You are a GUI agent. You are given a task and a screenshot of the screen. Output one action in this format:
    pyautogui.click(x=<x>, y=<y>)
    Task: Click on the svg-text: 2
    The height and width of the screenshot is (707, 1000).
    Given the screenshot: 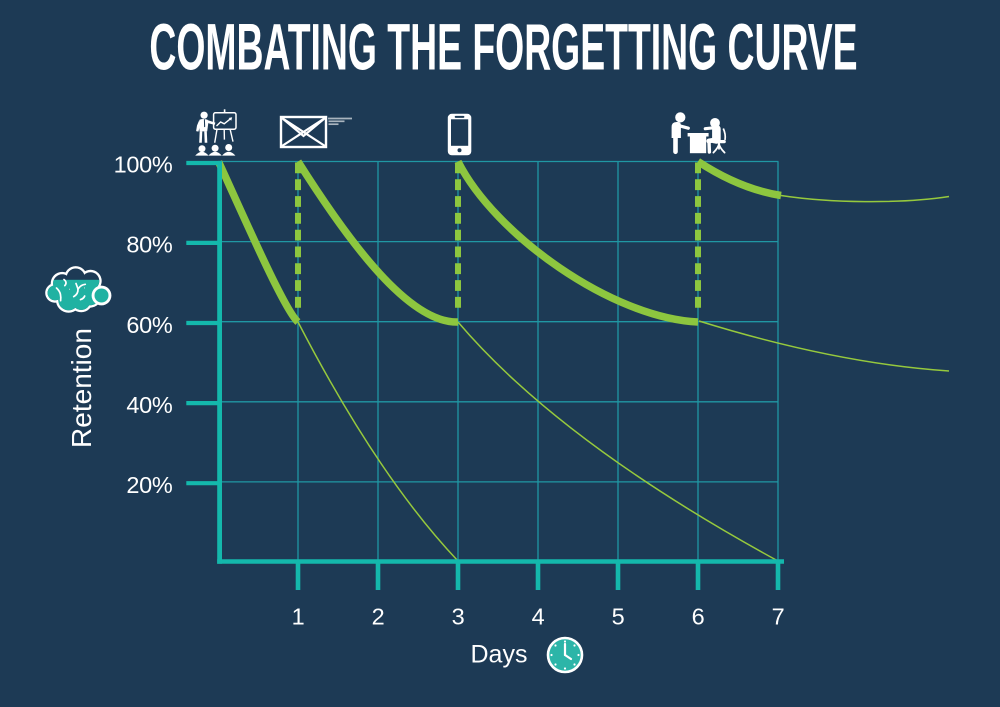 What is the action you would take?
    pyautogui.click(x=378, y=617)
    